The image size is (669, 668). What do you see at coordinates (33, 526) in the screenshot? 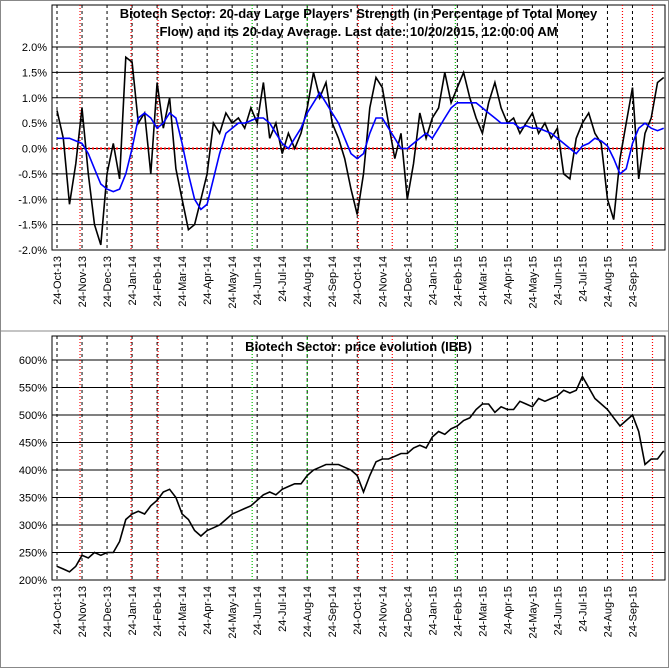
I see `y-tick-label: 300%` at bounding box center [33, 526].